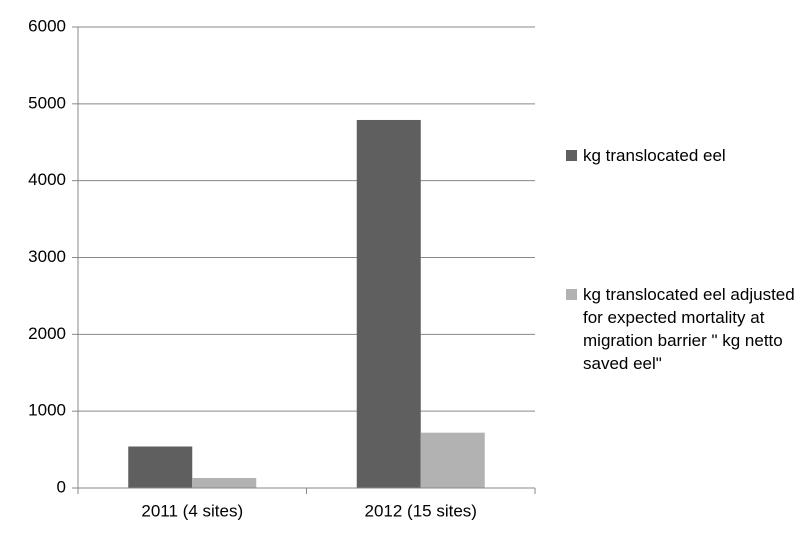 The width and height of the screenshot is (811, 533). What do you see at coordinates (47, 179) in the screenshot?
I see `y-tick-label: 4000` at bounding box center [47, 179].